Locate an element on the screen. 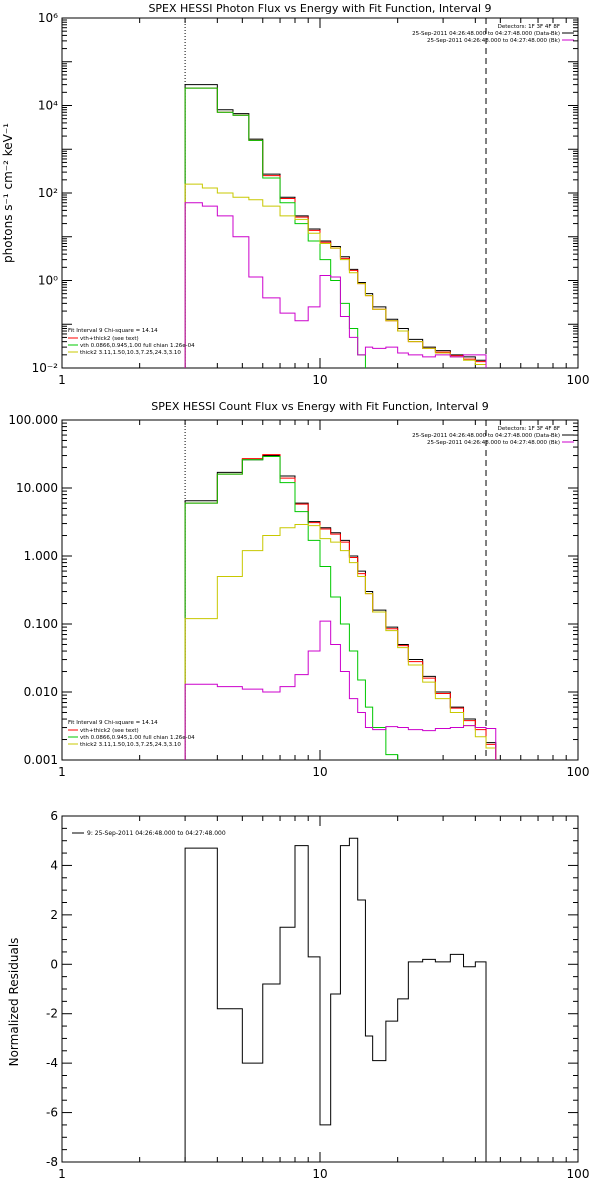  y-tick-label: 1.000 is located at coordinates (41, 556).